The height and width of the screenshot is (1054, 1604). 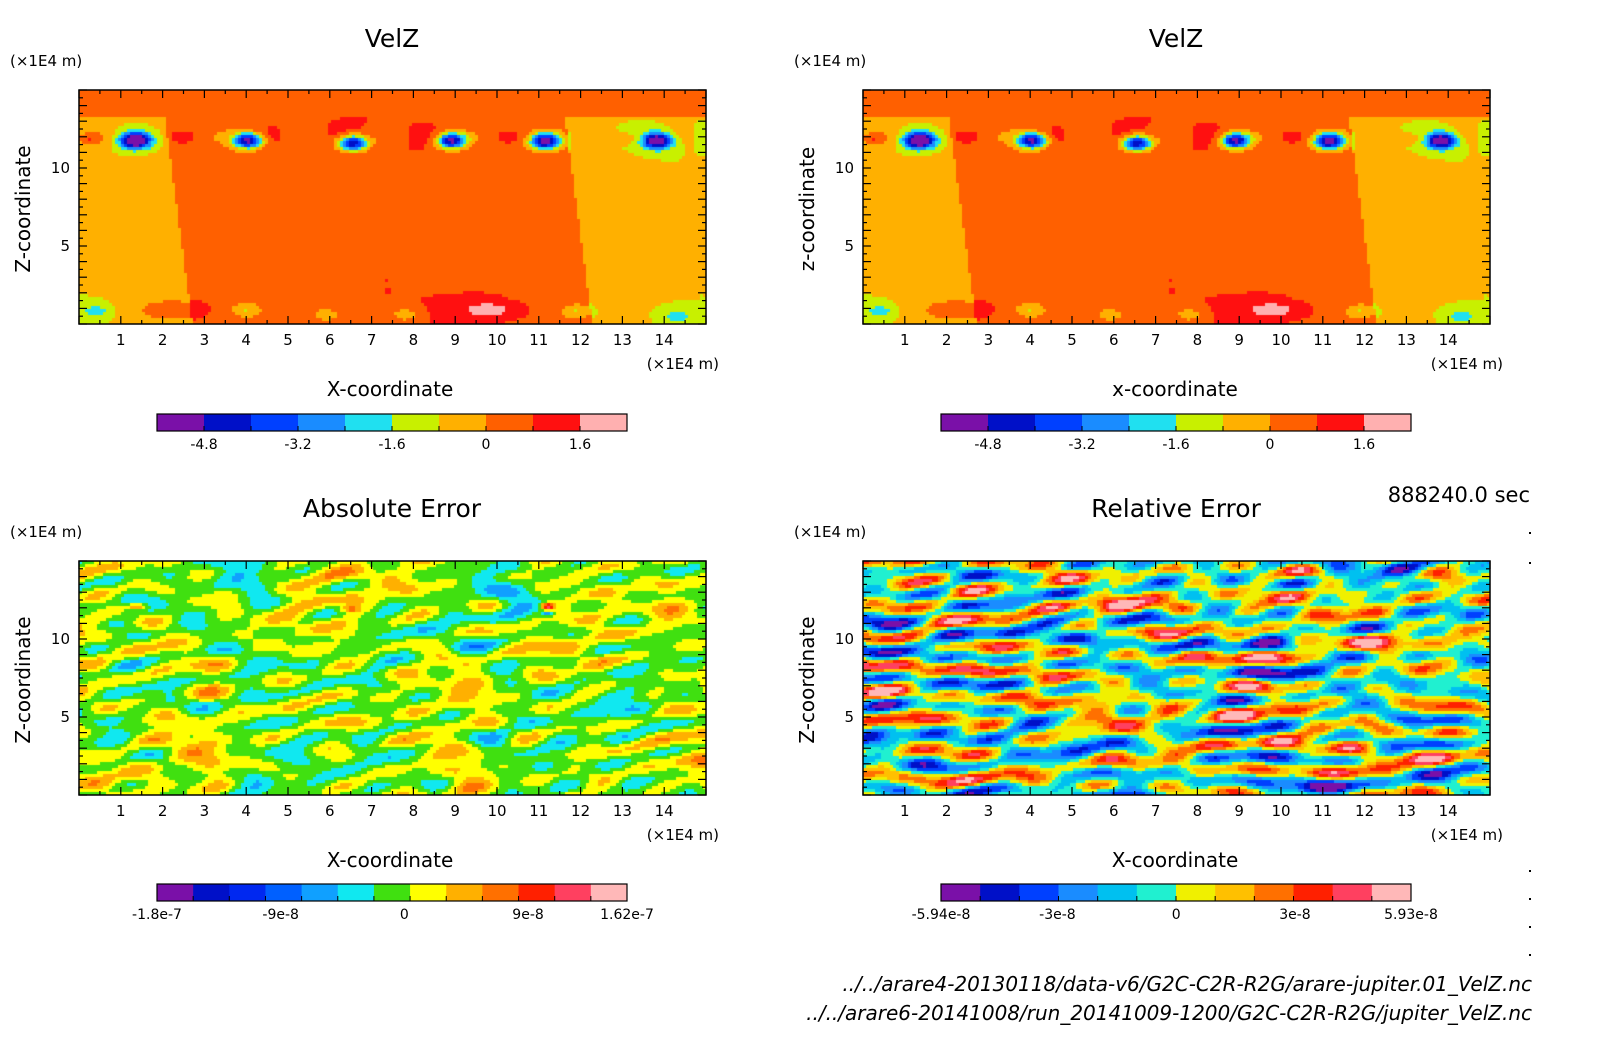 What do you see at coordinates (391, 445) in the screenshot?
I see `colorbar-tick-label: -1.6` at bounding box center [391, 445].